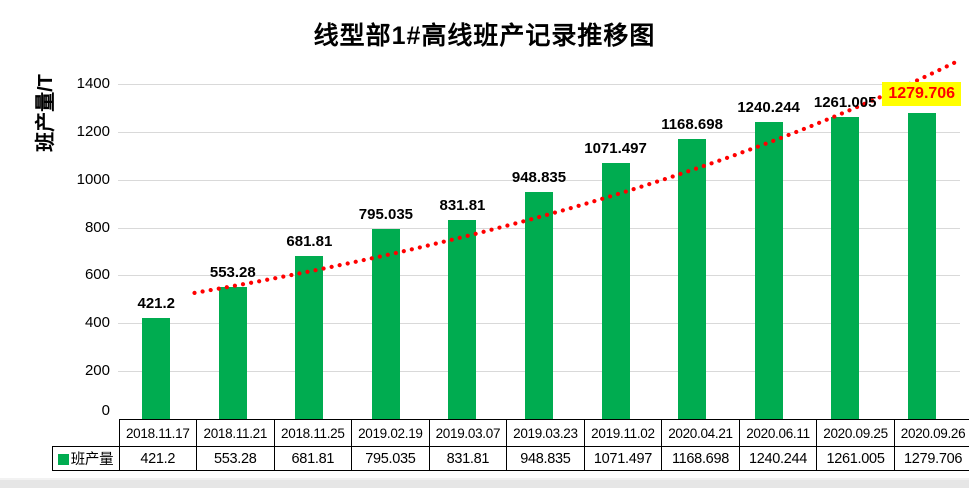 This screenshot has width=969, height=488. What do you see at coordinates (845, 103) in the screenshot?
I see `bar-value-label: 1261.005` at bounding box center [845, 103].